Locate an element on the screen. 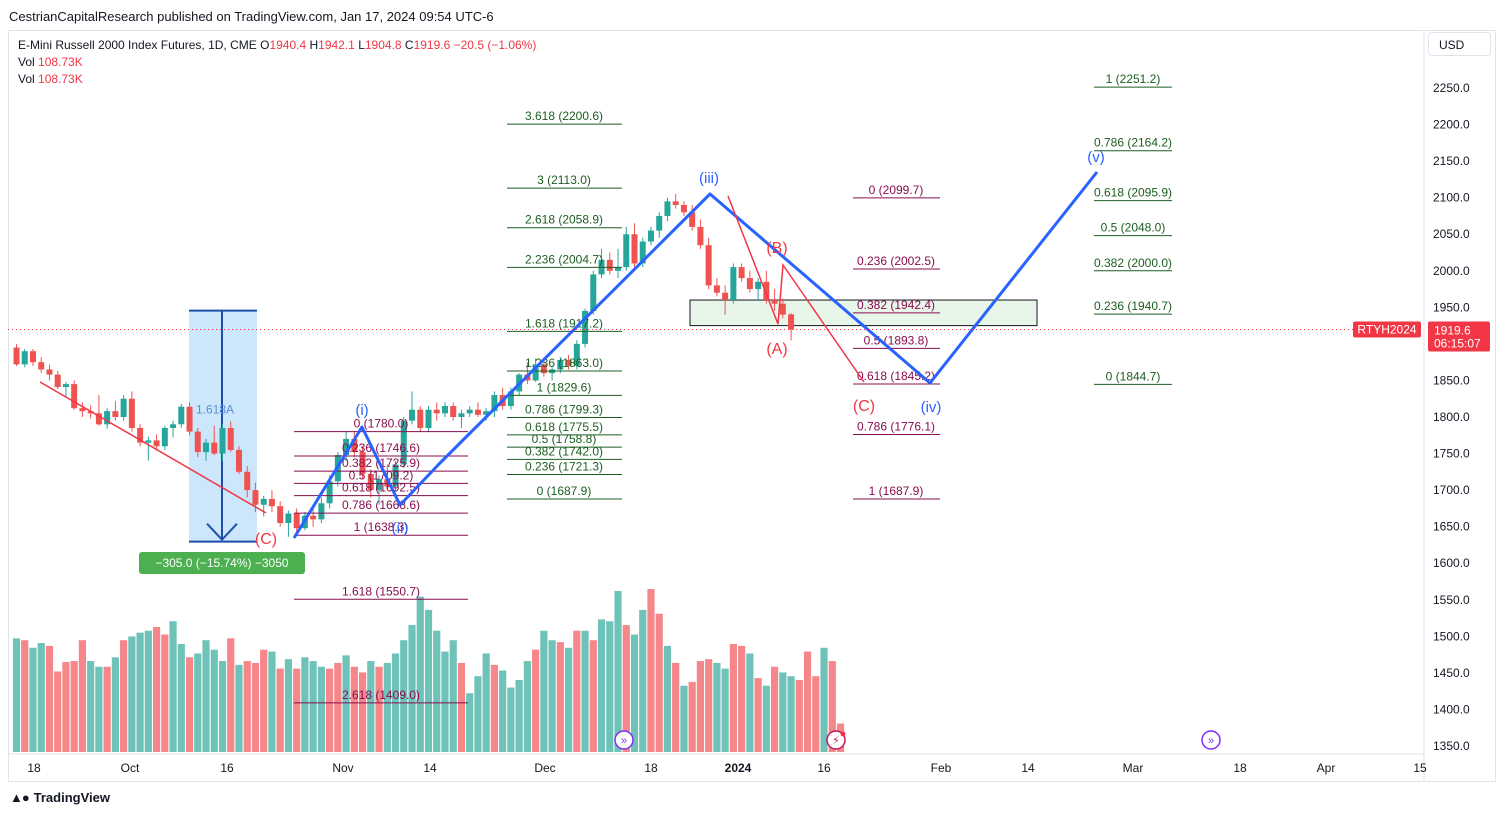 The height and width of the screenshot is (816, 1505). fib-level-label: 0.236 (1940.7) is located at coordinates (1133, 306).